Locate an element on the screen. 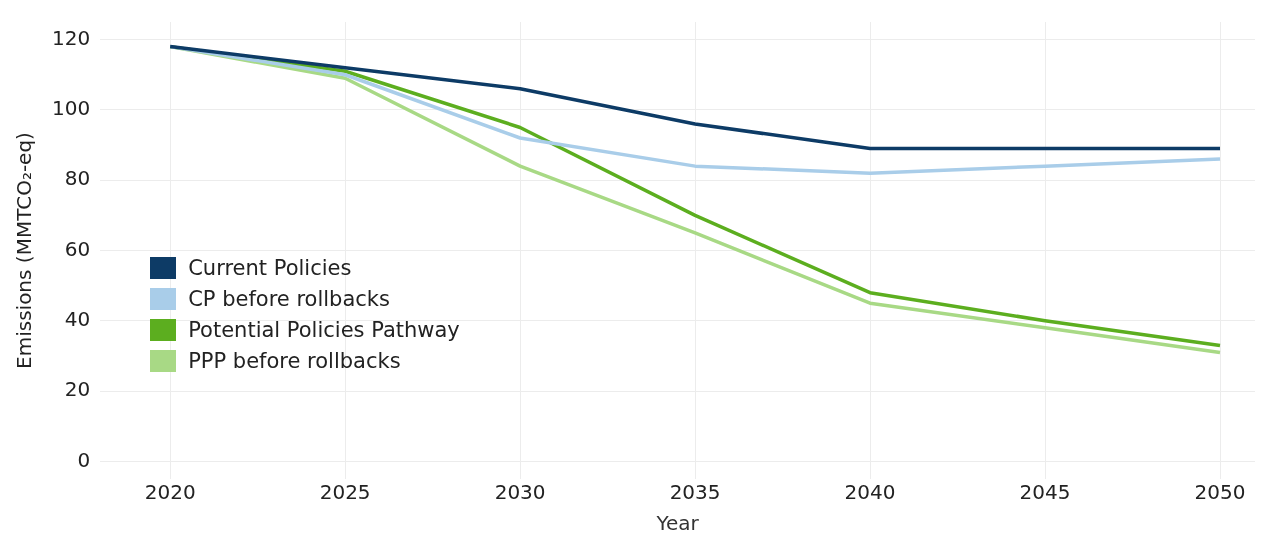 The height and width of the screenshot is (546, 1270). legend-label: CP before rollbacks is located at coordinates (289, 299).